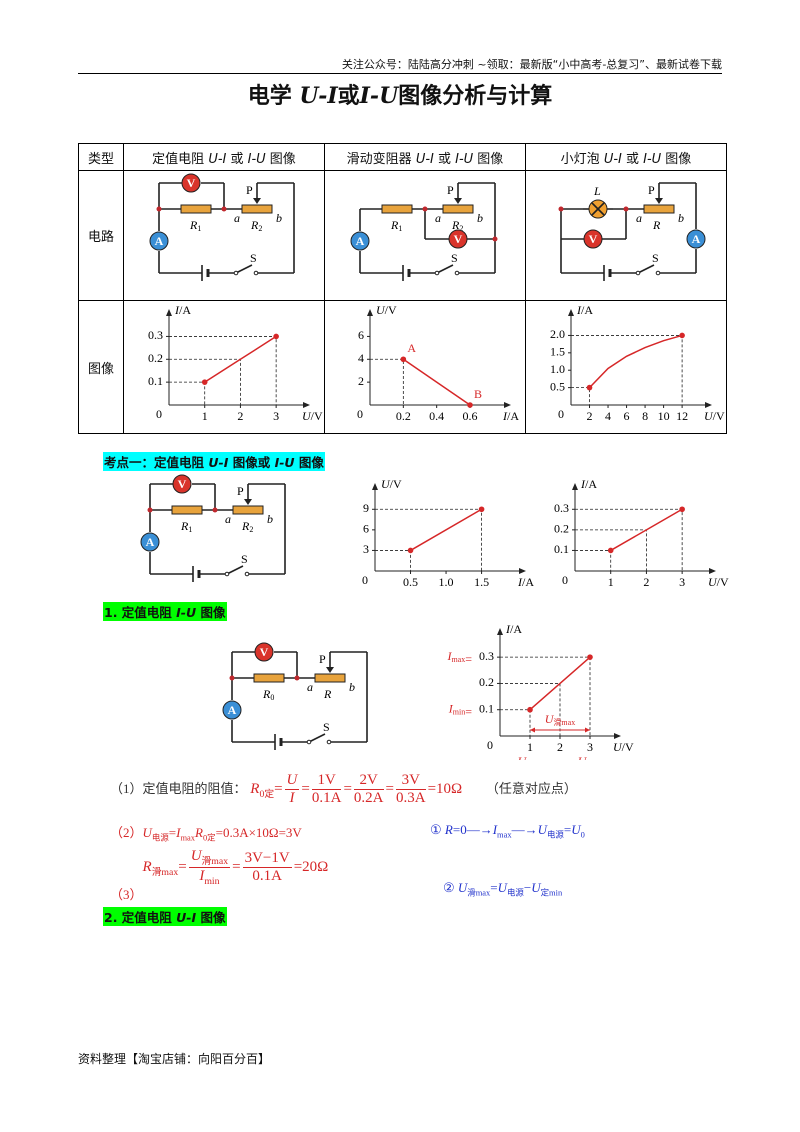  I want to click on y-axis-label: I/A, so click(513, 629).